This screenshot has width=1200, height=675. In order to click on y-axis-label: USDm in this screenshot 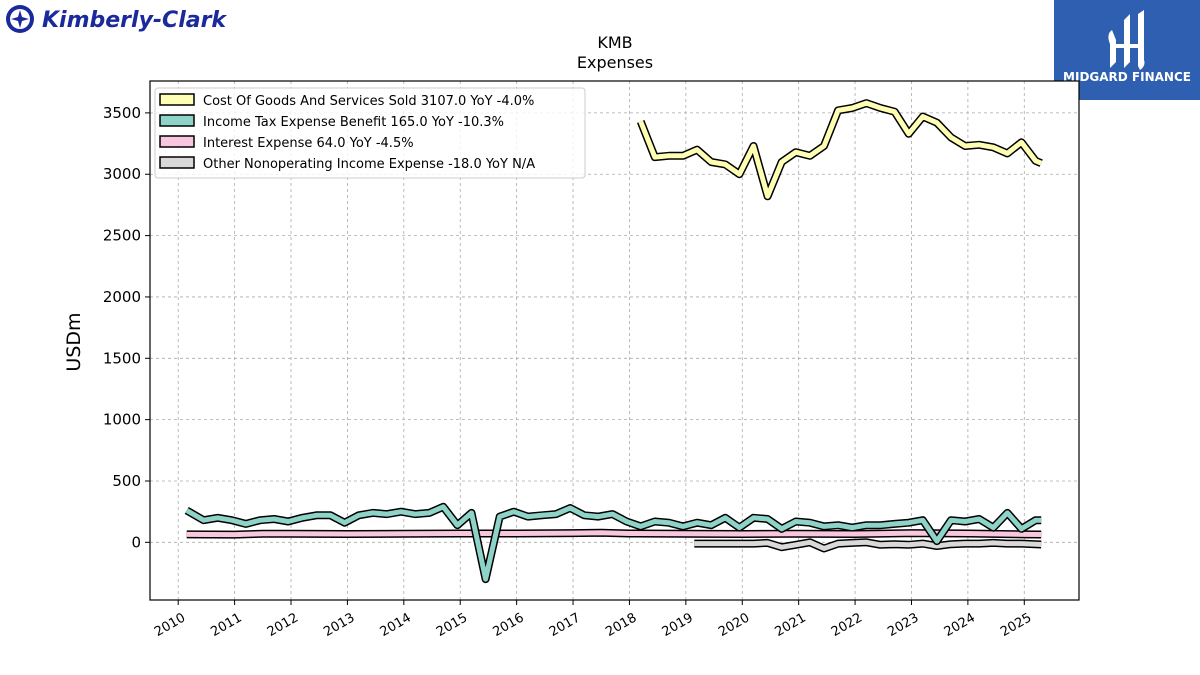, I will do `click(74, 341)`.